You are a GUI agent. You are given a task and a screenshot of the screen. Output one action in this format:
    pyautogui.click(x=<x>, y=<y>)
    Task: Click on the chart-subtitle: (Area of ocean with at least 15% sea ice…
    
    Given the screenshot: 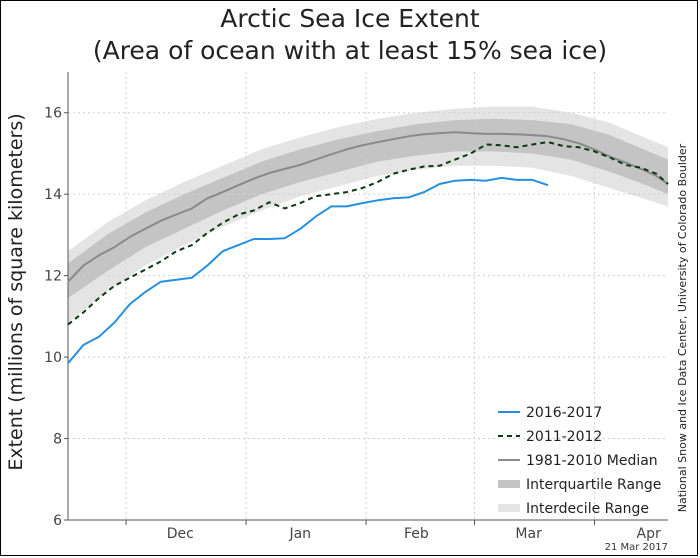 What is the action you would take?
    pyautogui.click(x=350, y=50)
    